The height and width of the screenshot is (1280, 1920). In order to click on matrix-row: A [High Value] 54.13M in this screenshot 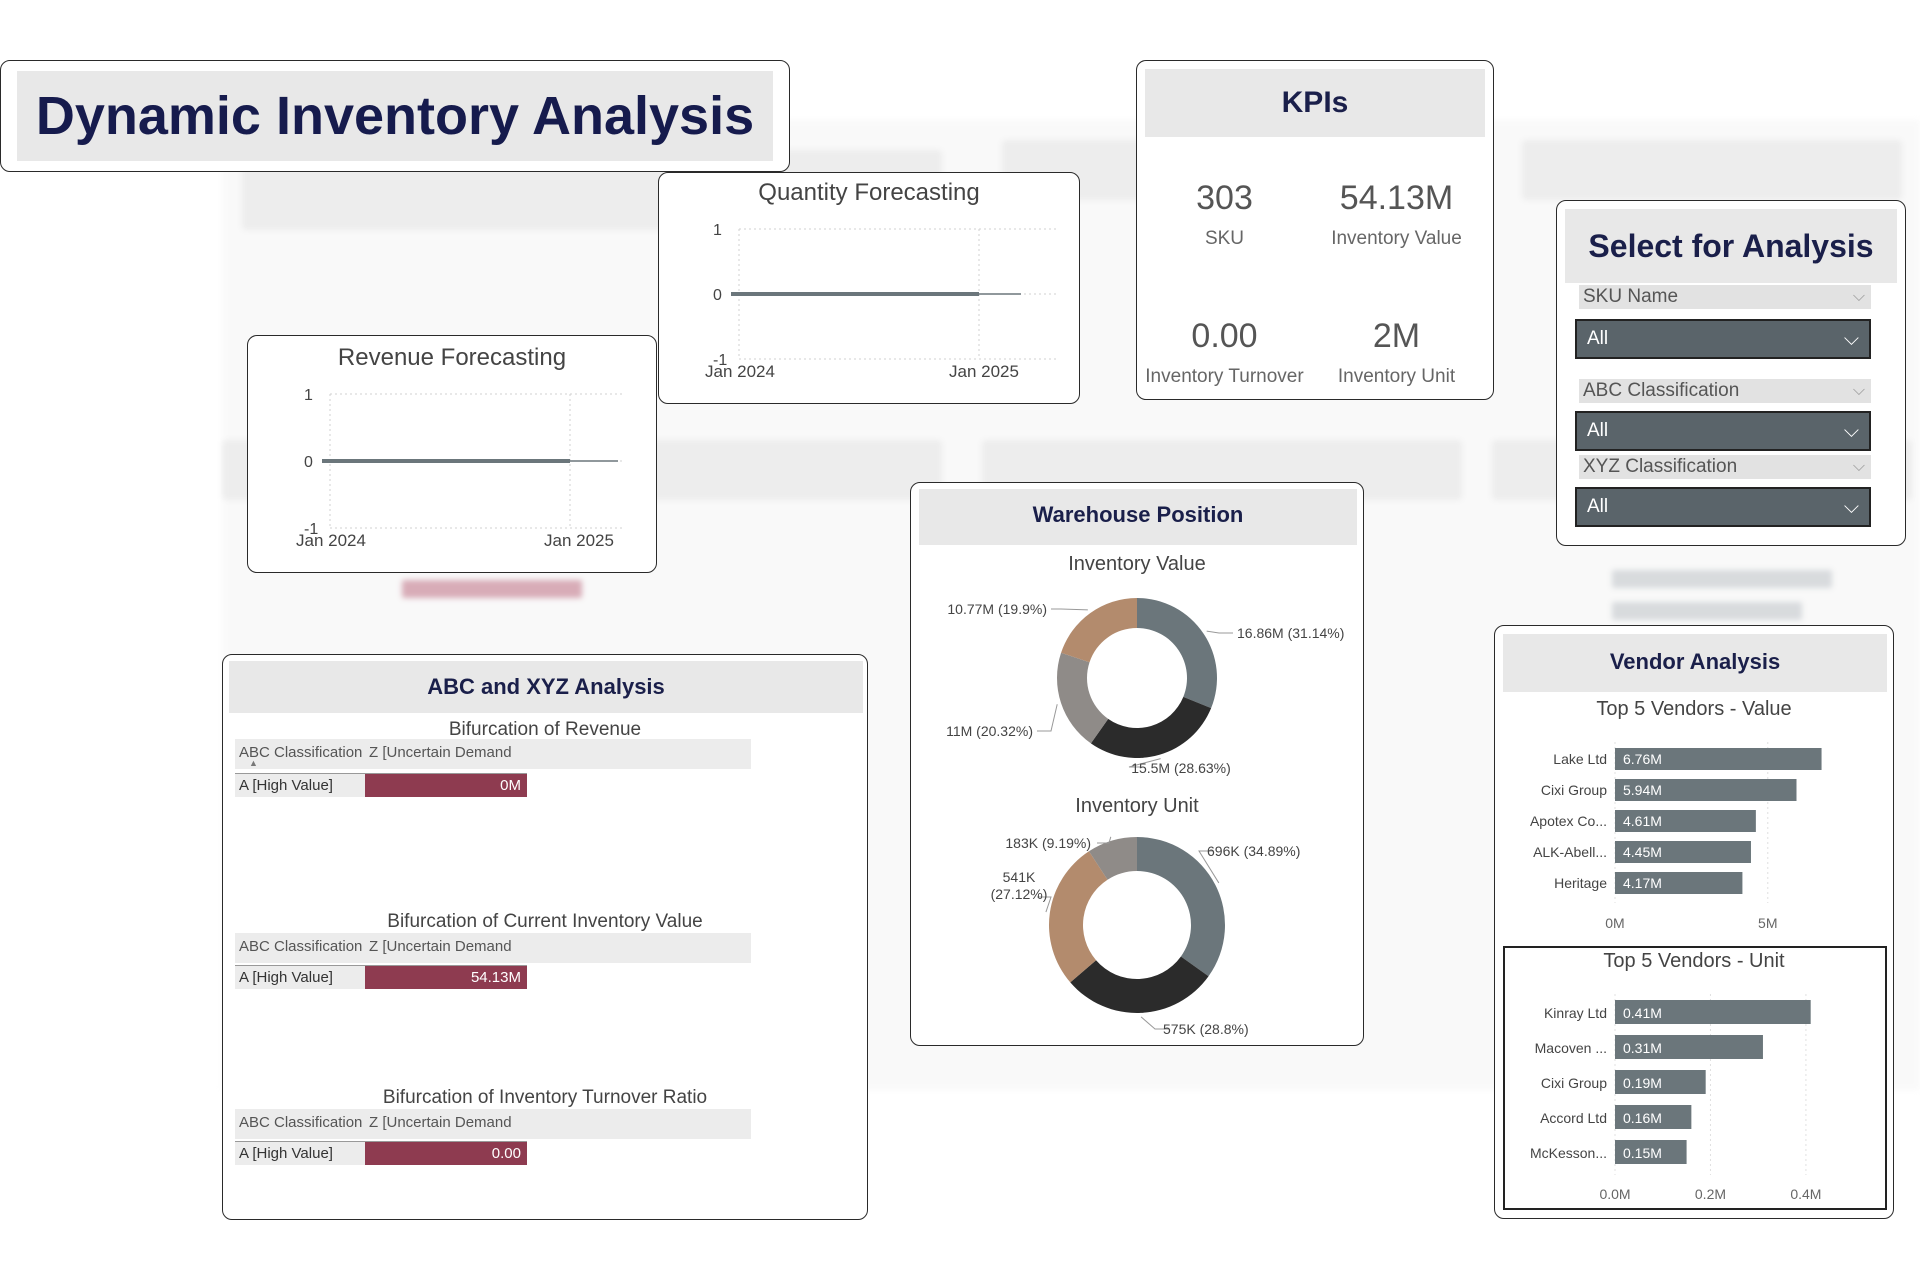, I will do `click(493, 978)`.